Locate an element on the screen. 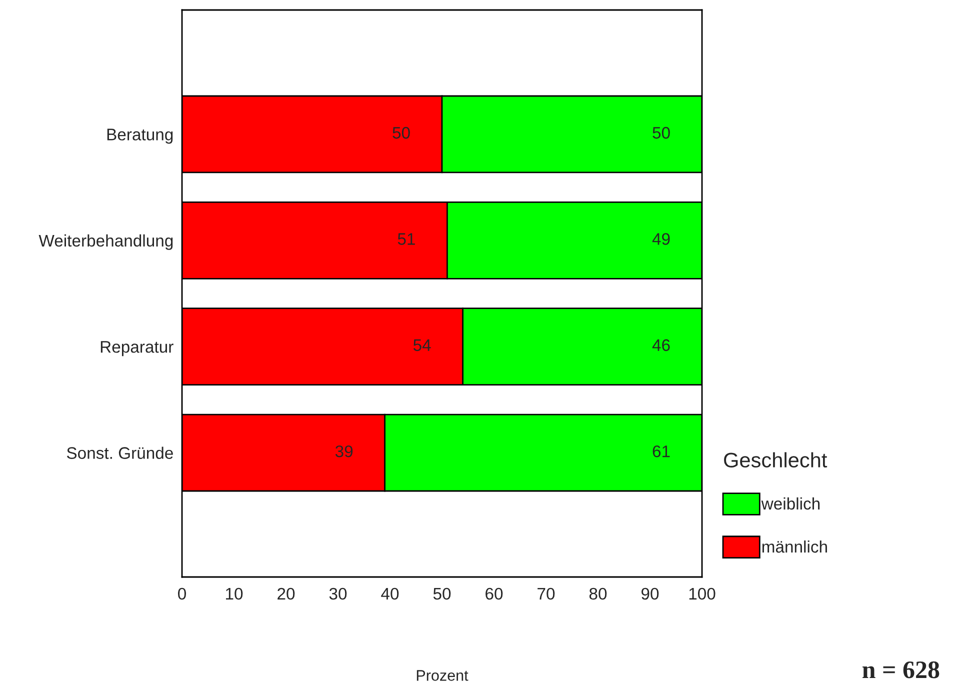  x-tick-label: 0 is located at coordinates (182, 594).